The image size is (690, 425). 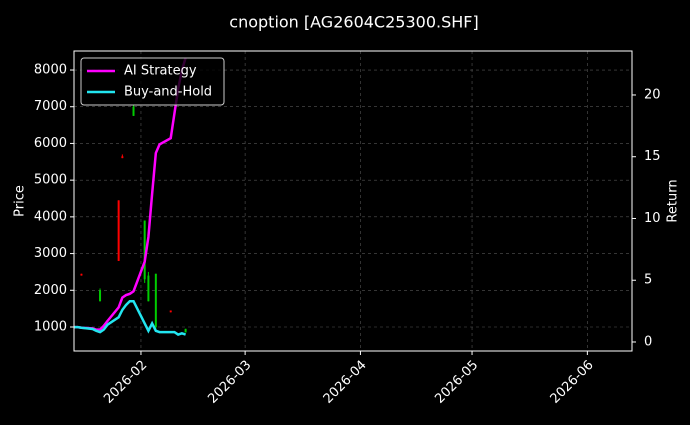 I want to click on y-axis-label: Price, so click(x=20, y=201).